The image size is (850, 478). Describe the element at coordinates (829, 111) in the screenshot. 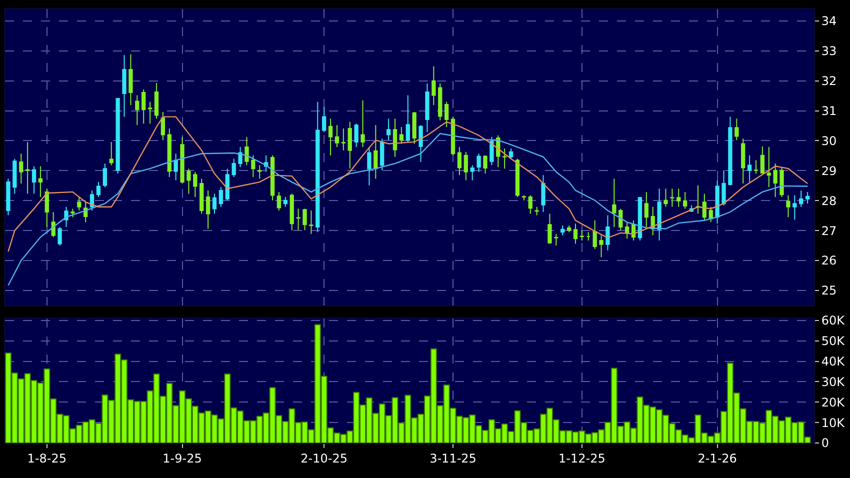

I see `y-tick-label: 31` at that location.